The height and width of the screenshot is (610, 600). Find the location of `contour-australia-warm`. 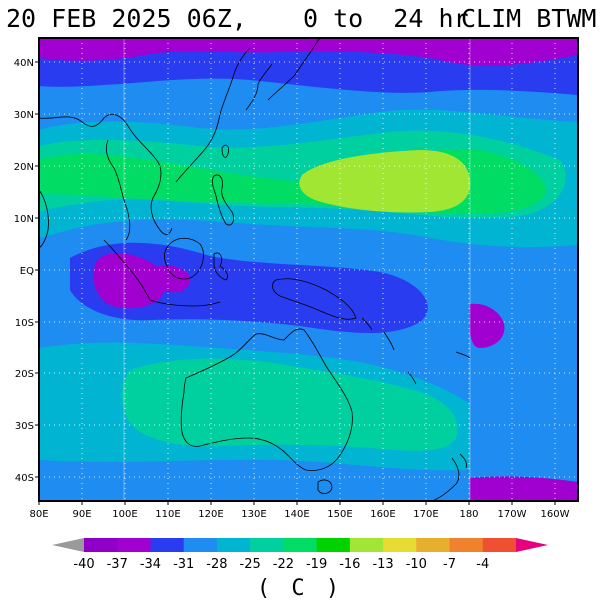

contour-australia-warm is located at coordinates (290, 404).